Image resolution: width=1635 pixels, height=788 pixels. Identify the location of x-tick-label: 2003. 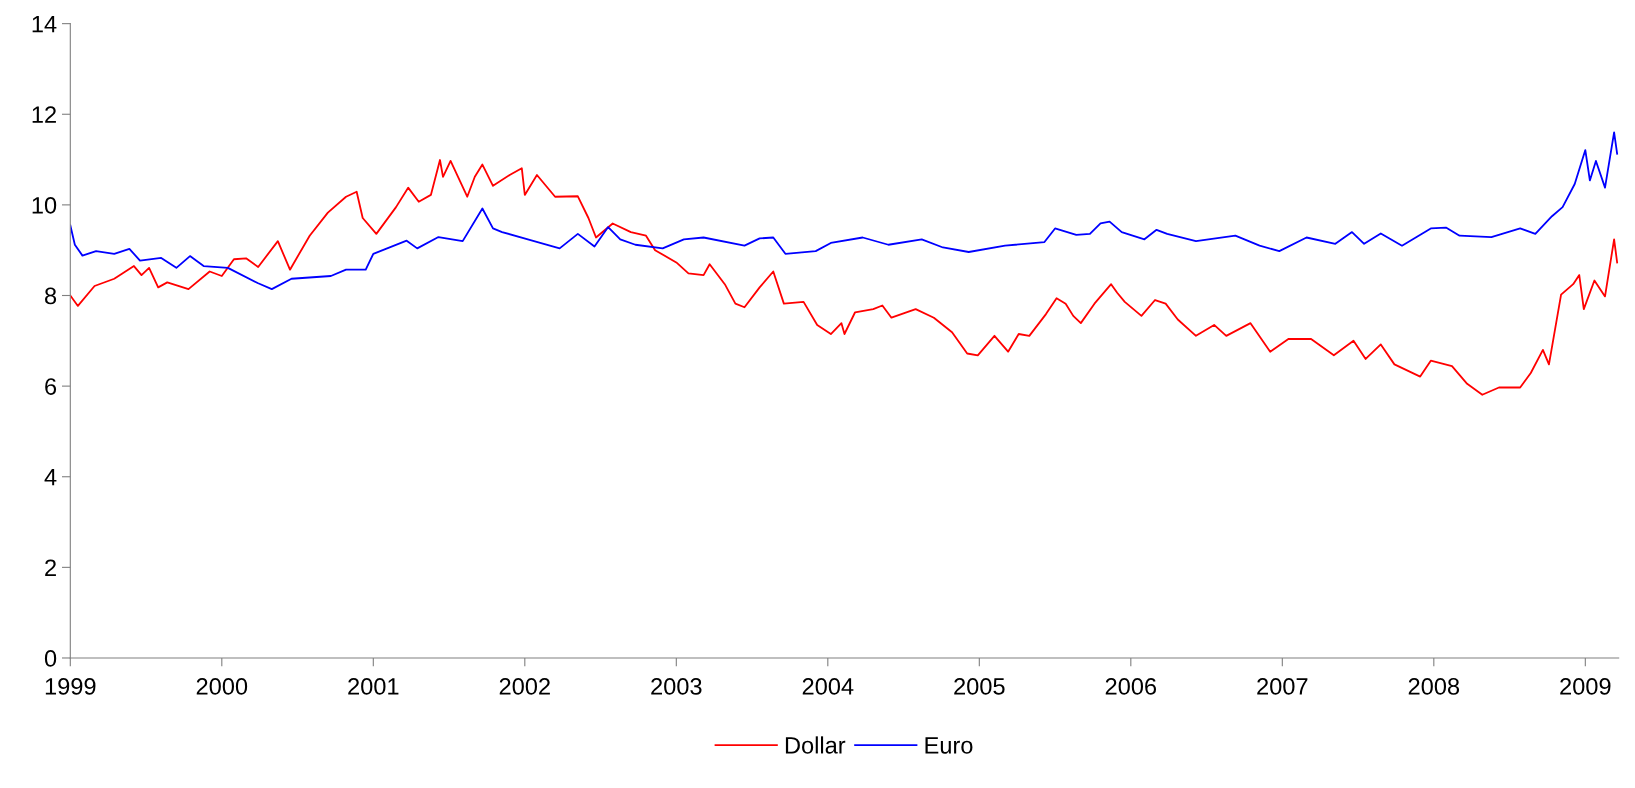
(676, 686).